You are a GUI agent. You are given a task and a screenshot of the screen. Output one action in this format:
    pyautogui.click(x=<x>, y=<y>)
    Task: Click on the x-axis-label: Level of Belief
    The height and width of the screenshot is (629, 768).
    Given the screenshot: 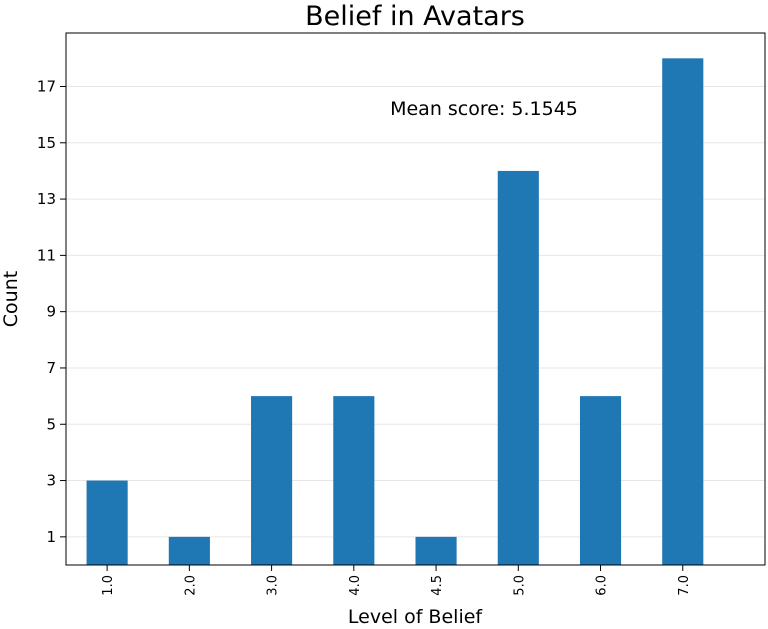 What is the action you would take?
    pyautogui.click(x=416, y=615)
    